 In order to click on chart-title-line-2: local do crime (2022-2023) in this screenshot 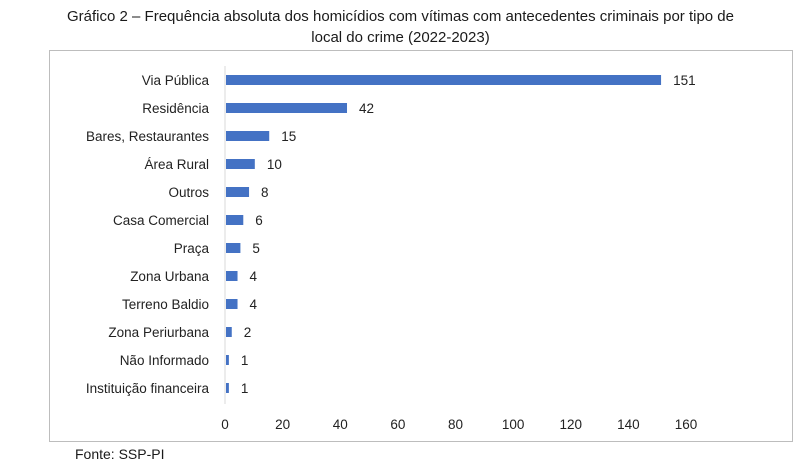, I will do `click(400, 37)`.